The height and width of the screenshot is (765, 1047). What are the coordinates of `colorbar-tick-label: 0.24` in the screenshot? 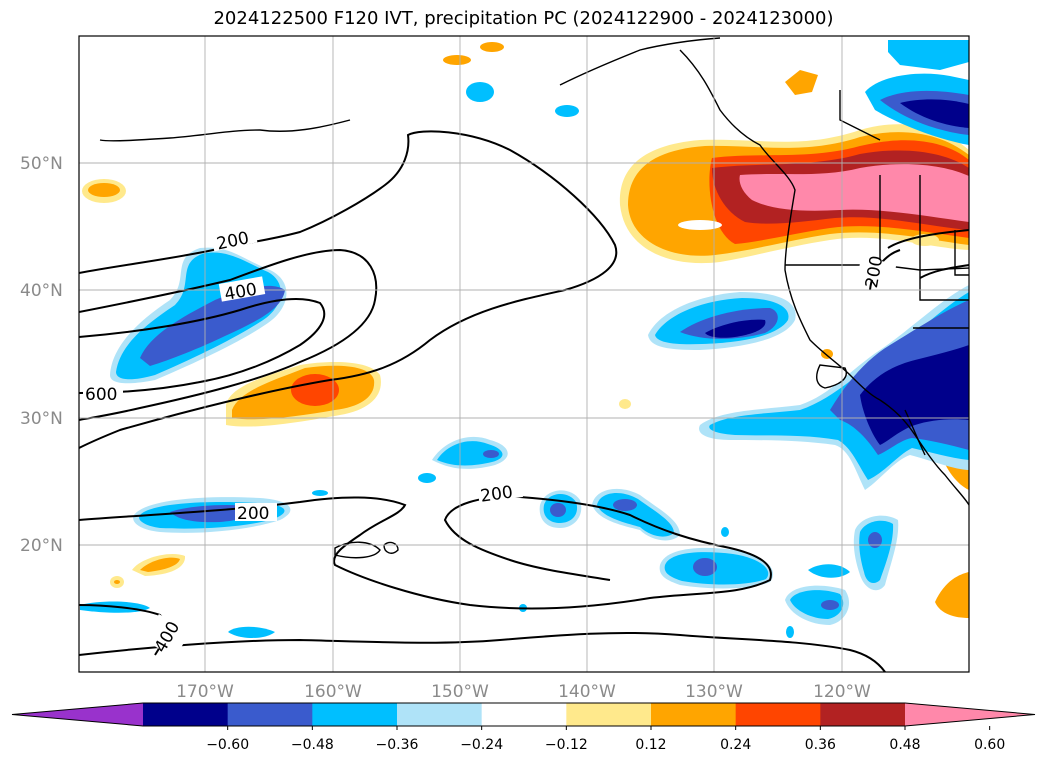 It's located at (735, 745).